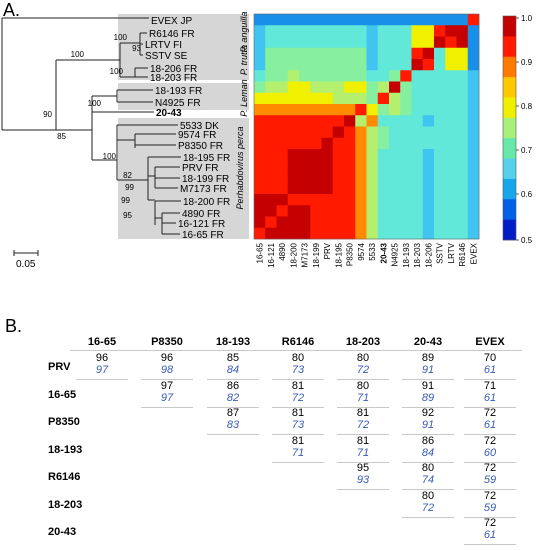 This screenshot has width=539, height=550. What do you see at coordinates (490, 446) in the screenshot?
I see `table-cell: 72 60` at bounding box center [490, 446].